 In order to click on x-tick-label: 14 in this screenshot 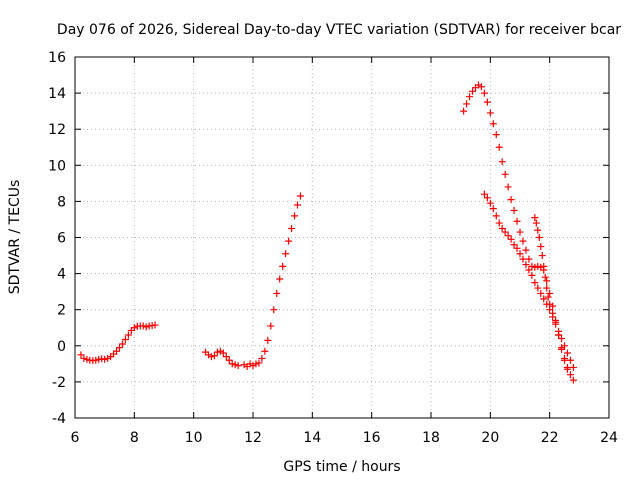, I will do `click(312, 438)`.